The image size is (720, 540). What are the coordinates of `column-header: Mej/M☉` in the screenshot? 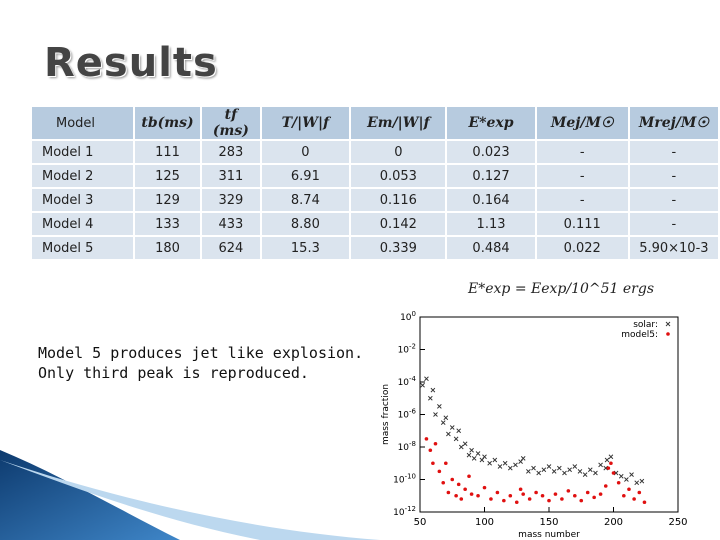 It's located at (582, 123).